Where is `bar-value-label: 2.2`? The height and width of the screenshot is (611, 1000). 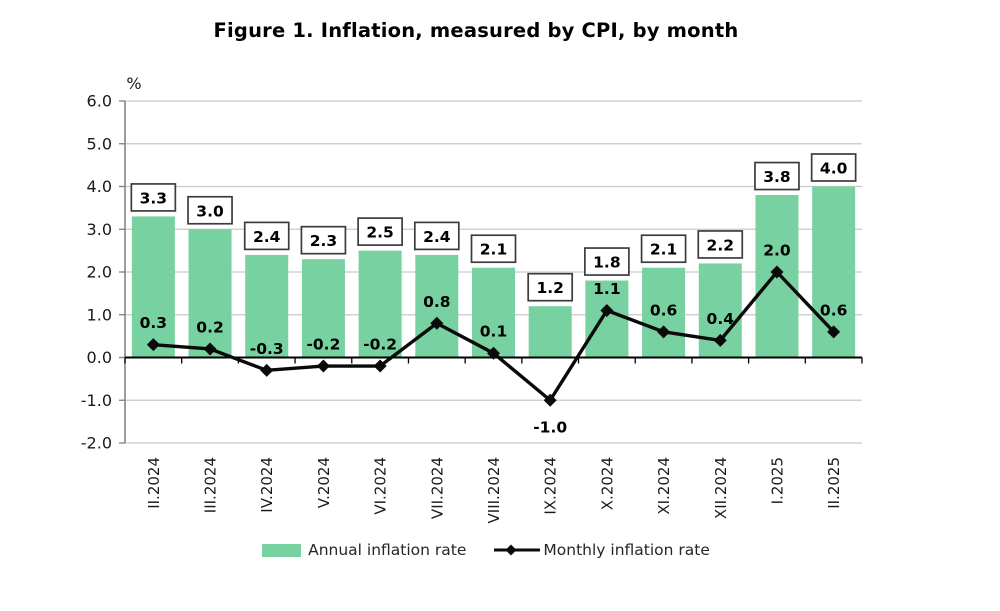
bar-value-label: 2.2 is located at coordinates (720, 245).